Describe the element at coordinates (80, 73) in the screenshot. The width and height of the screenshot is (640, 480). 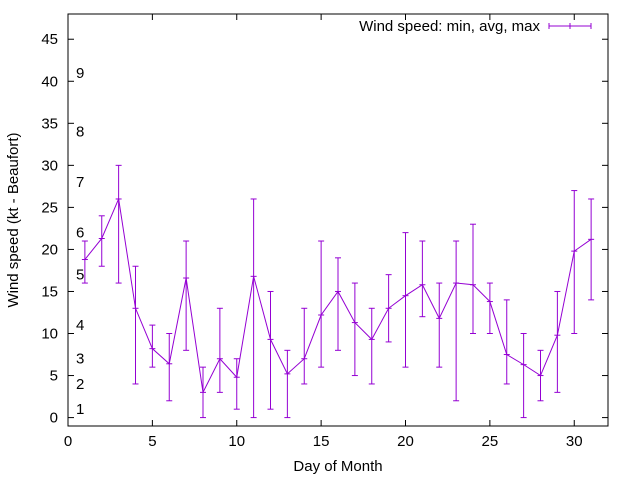
I see `beaufort-label: 9` at that location.